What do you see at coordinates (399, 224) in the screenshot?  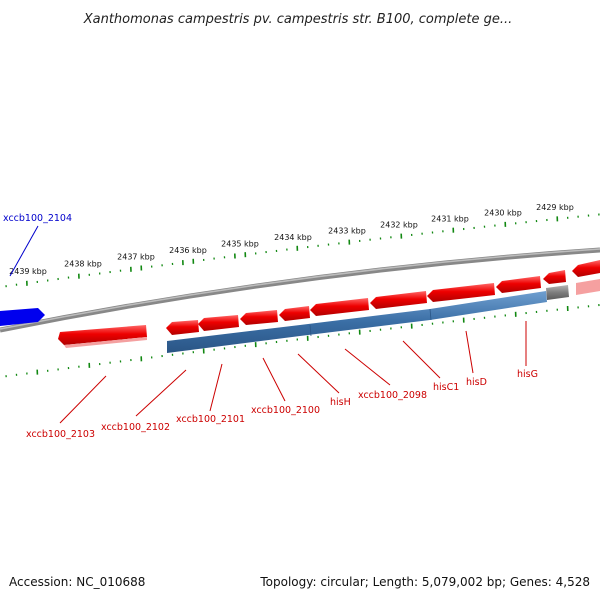 I see `tick-label: 2432 kbp` at bounding box center [399, 224].